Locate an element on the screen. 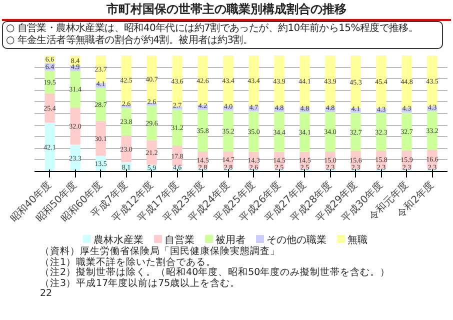  text: （注2）擬制世帯は除く。（昭和40年度、昭和50年度のみ擬制世帯を含む。） is located at coordinates (215, 272).